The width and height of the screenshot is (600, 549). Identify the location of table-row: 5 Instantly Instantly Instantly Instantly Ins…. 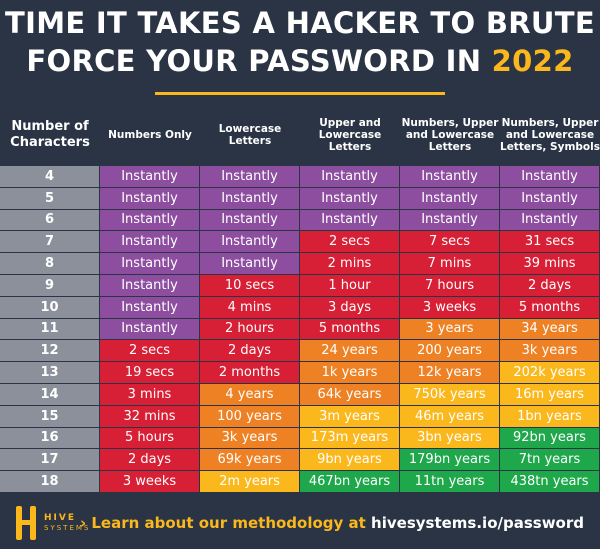
(300, 198).